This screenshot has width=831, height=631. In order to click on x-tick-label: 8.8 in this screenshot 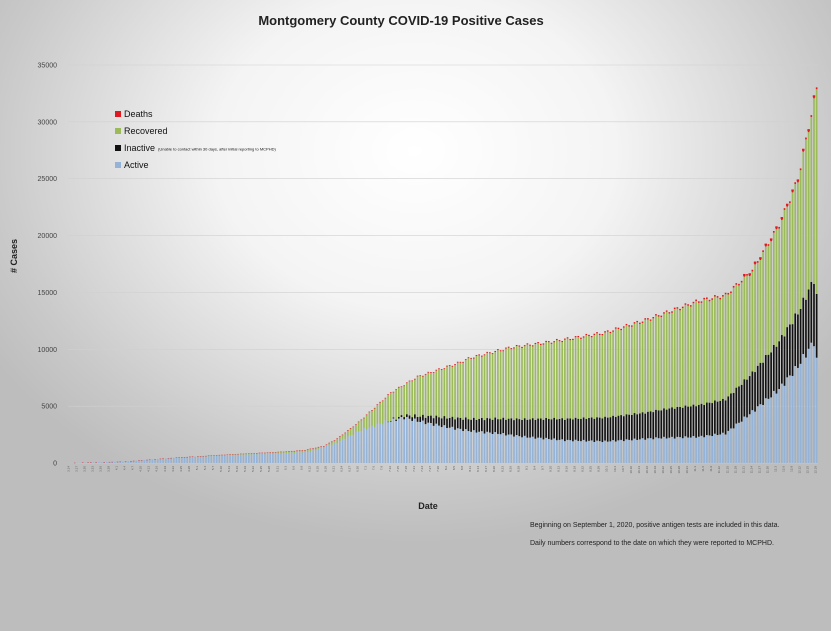, I will do `click(462, 468)`.